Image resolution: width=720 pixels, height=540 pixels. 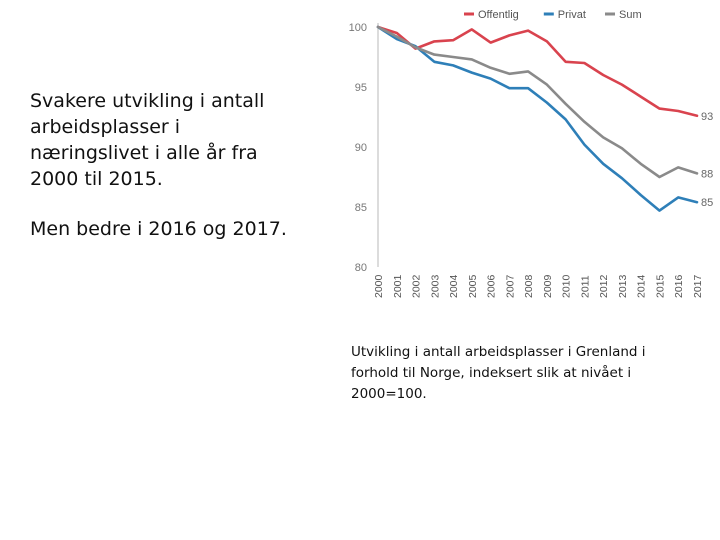 What do you see at coordinates (679, 286) in the screenshot?
I see `x-tick-label: 2016` at bounding box center [679, 286].